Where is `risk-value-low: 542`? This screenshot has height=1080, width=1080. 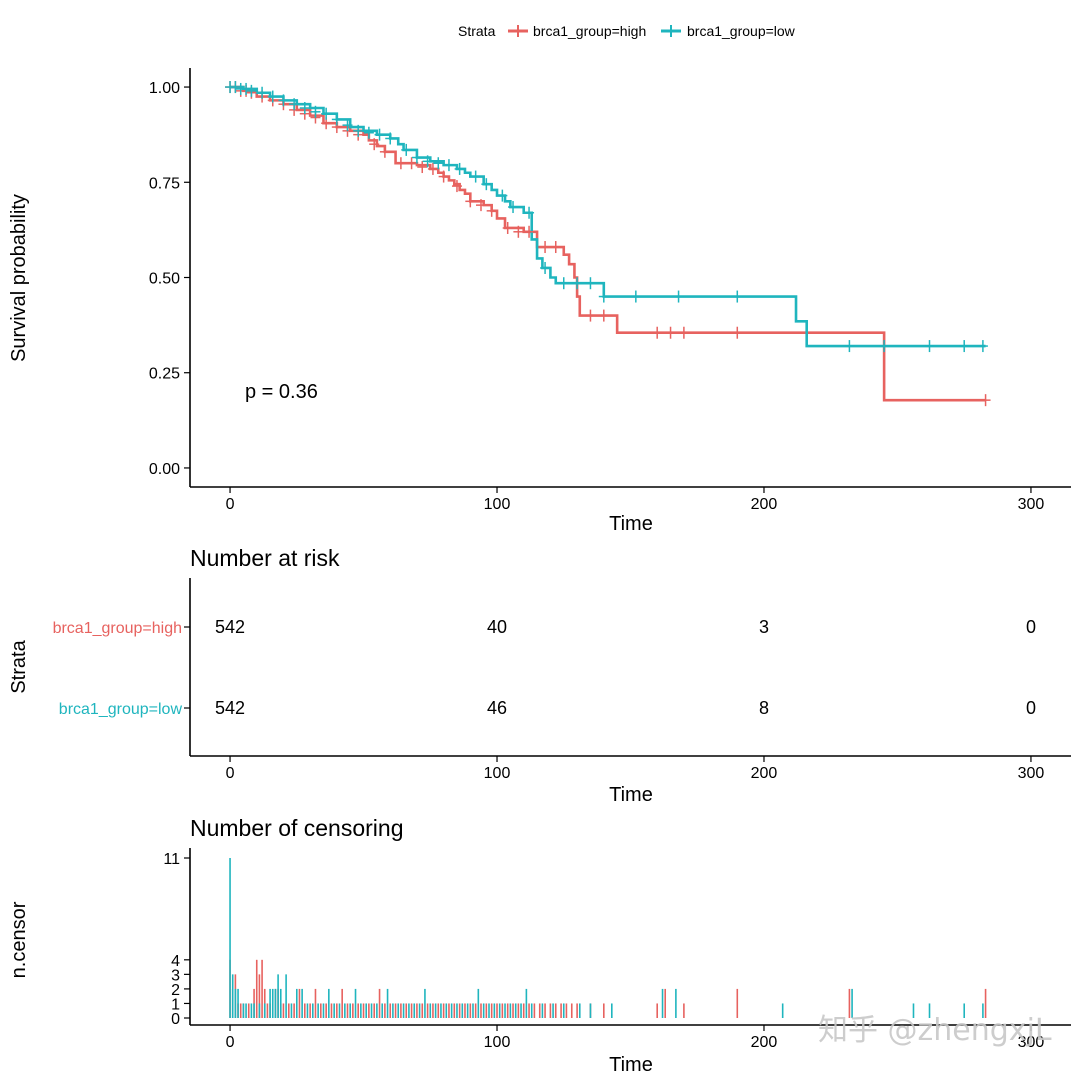 risk-value-low: 542 is located at coordinates (230, 708).